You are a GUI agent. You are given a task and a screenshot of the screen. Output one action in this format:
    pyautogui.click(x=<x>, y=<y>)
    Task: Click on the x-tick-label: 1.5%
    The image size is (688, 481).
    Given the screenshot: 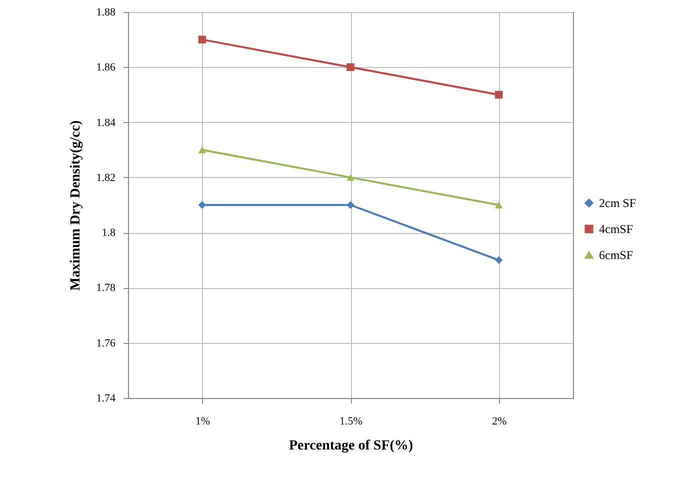 What is the action you would take?
    pyautogui.click(x=351, y=422)
    